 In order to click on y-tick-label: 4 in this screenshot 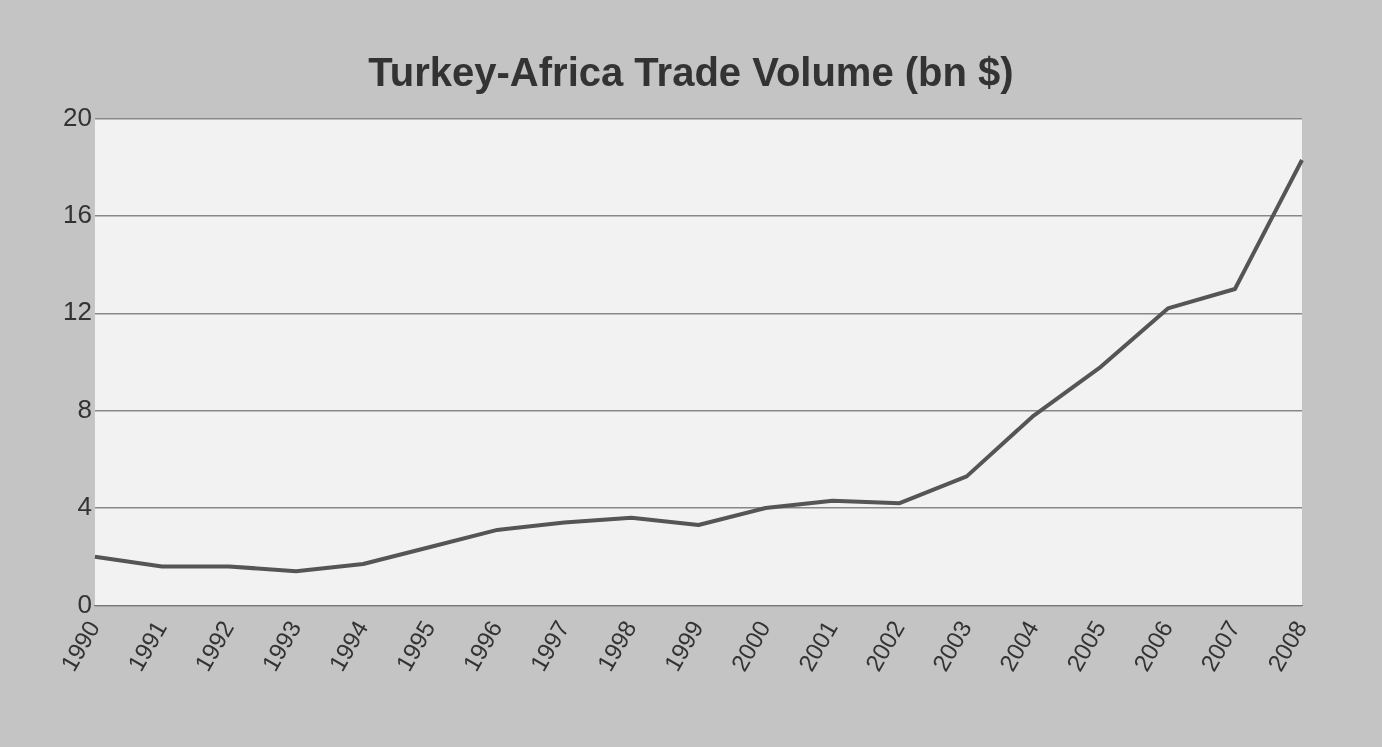, I will do `click(84, 506)`.